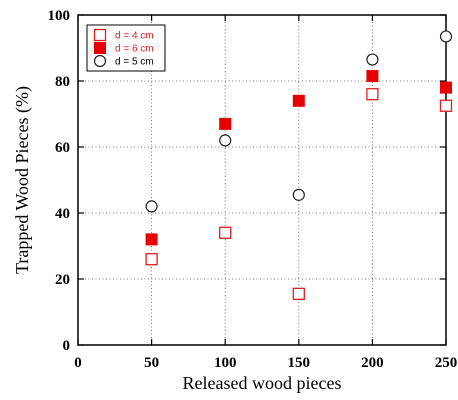 The image size is (458, 400). What do you see at coordinates (262, 383) in the screenshot?
I see `x-axis-label: Released wood pieces` at bounding box center [262, 383].